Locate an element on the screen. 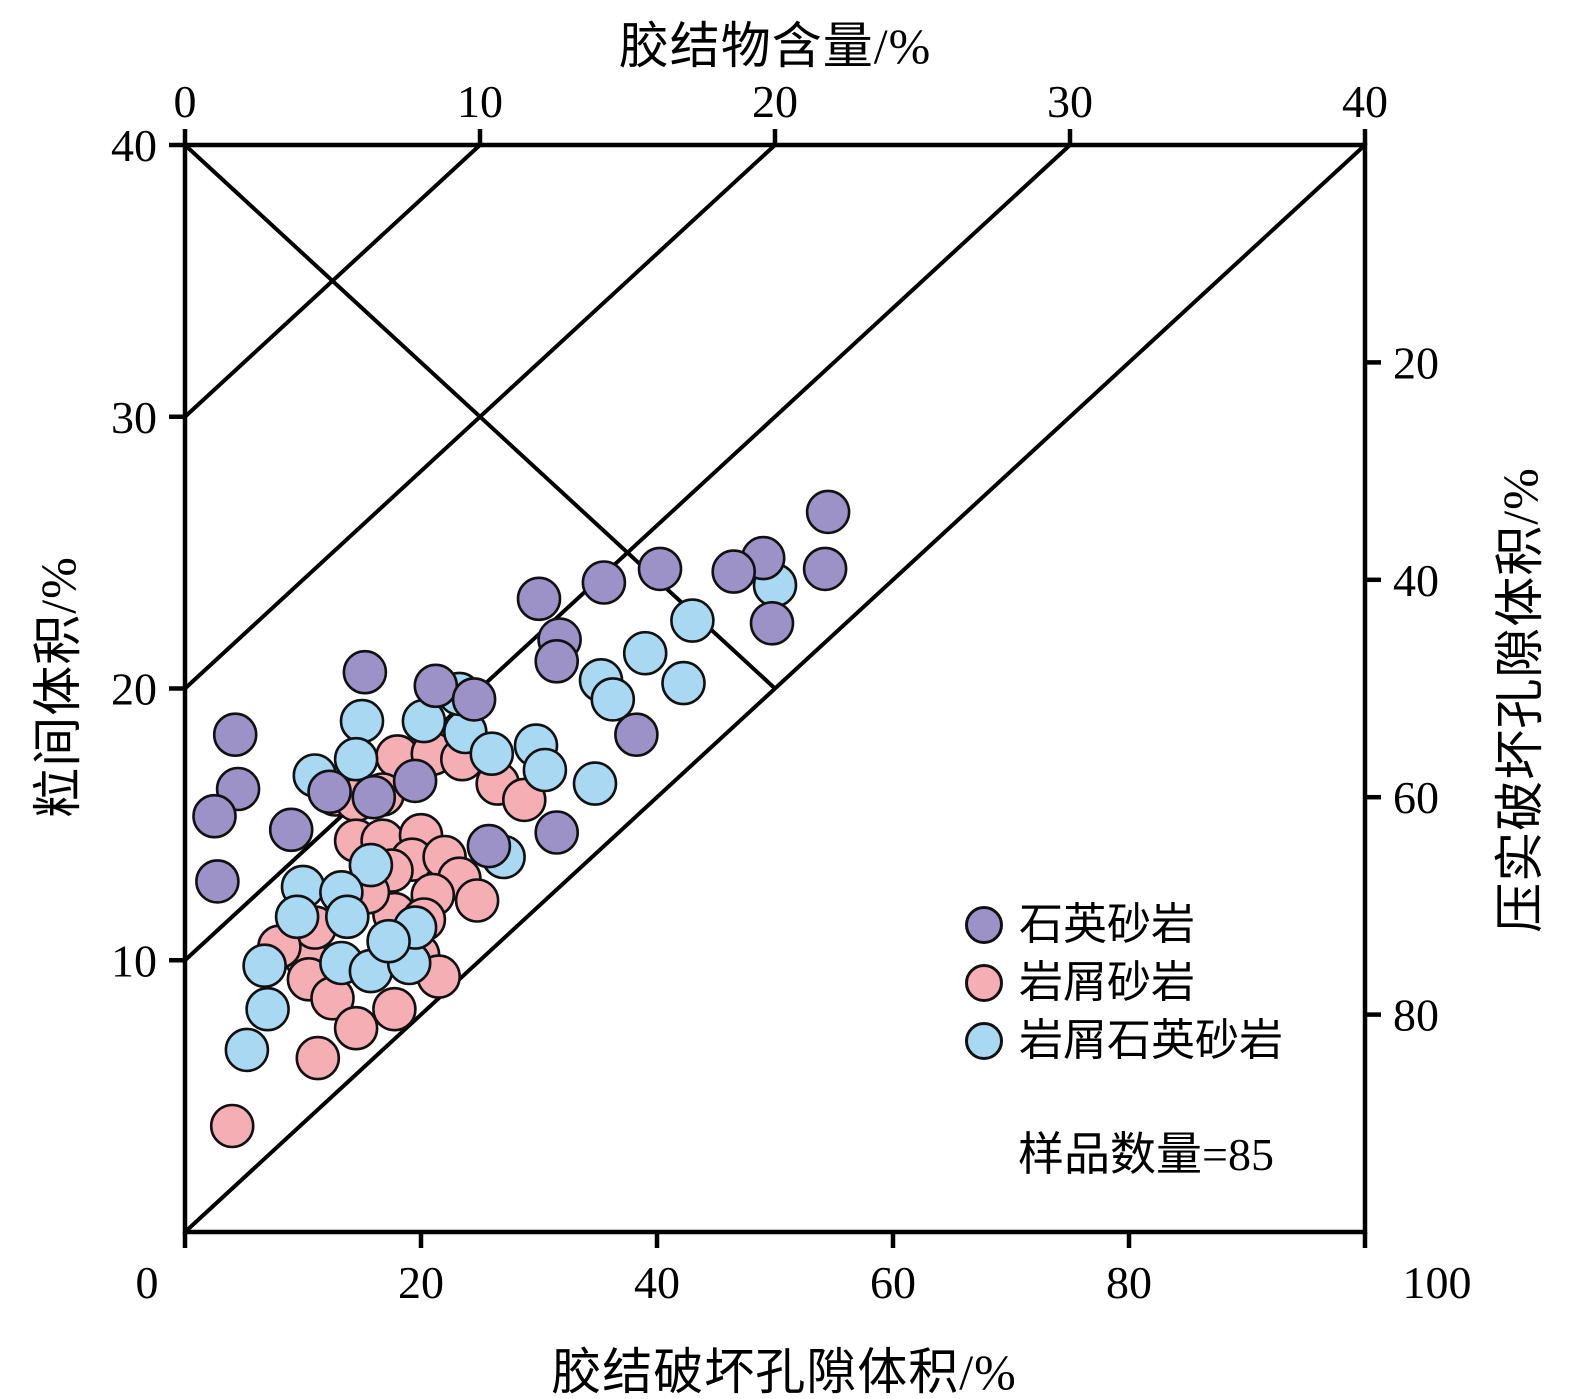 The width and height of the screenshot is (1575, 1399). legend-item-quartz-sandstone: 石英砂岩 is located at coordinates (1124, 925).